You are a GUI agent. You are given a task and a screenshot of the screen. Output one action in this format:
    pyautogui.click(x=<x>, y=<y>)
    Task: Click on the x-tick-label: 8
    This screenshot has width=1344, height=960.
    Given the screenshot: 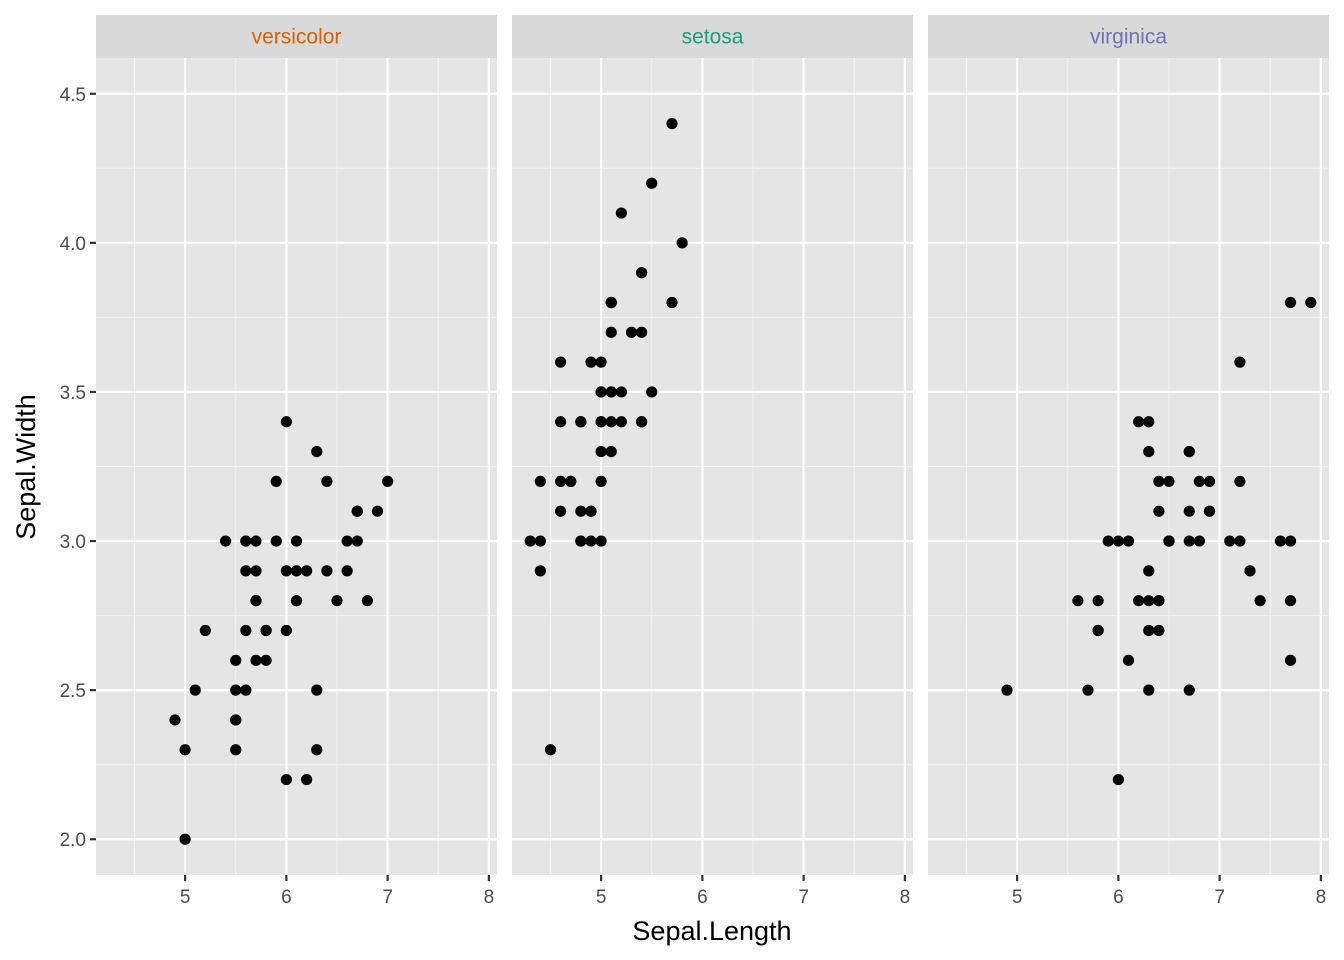 What is the action you would take?
    pyautogui.click(x=905, y=897)
    